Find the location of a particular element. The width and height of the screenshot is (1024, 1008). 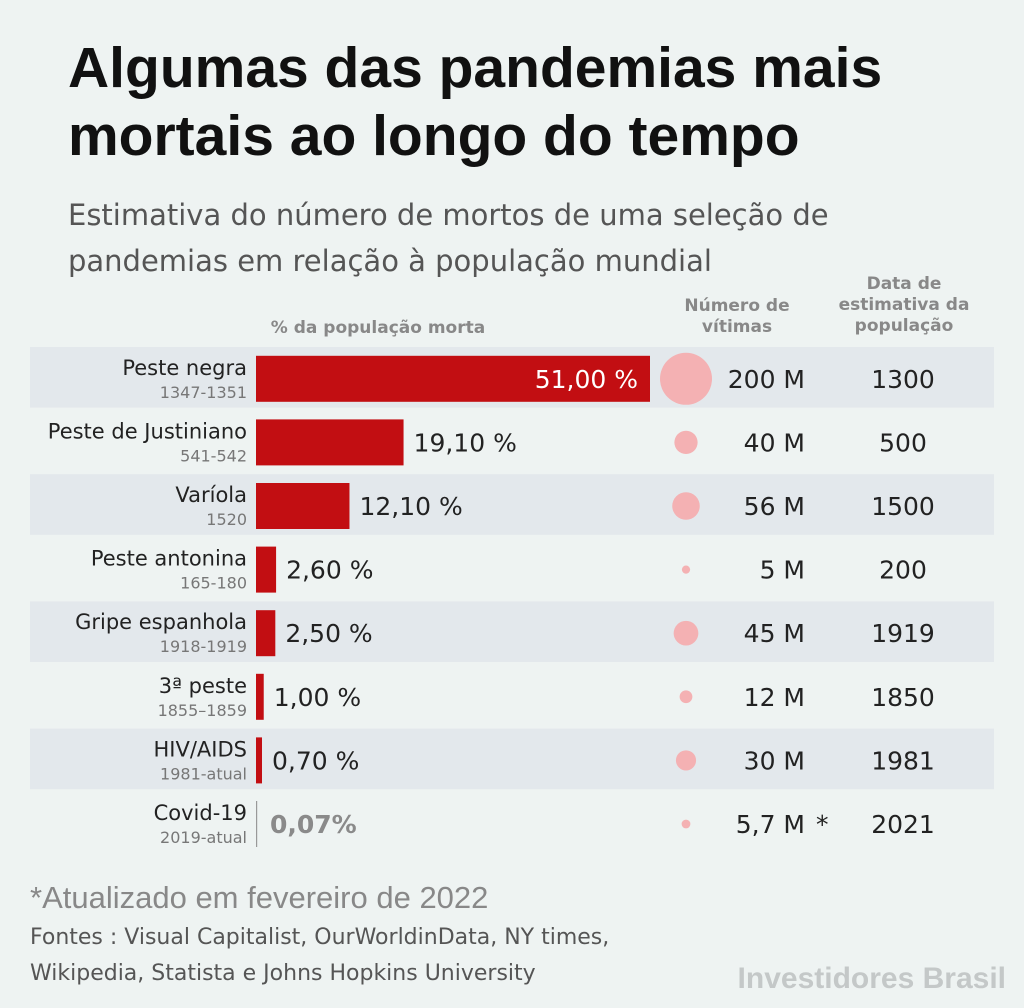

victims-label: 12 M is located at coordinates (774, 697).